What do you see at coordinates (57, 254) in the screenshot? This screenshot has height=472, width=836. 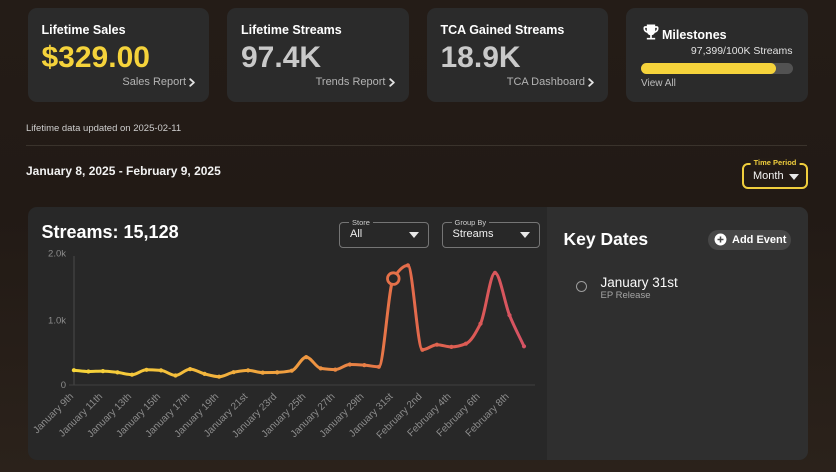 I see `svg-text: 2.0k` at bounding box center [57, 254].